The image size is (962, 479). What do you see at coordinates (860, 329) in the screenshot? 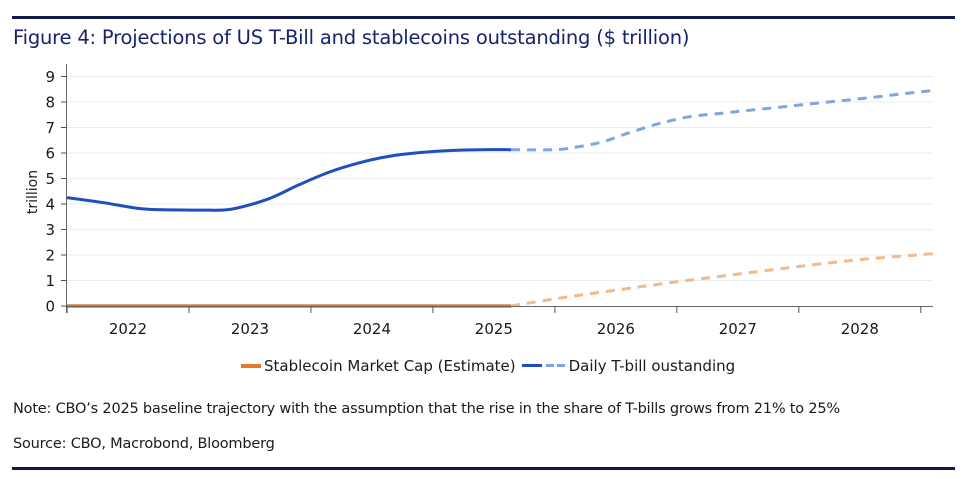
I see `x-tick-label: 2028` at bounding box center [860, 329].